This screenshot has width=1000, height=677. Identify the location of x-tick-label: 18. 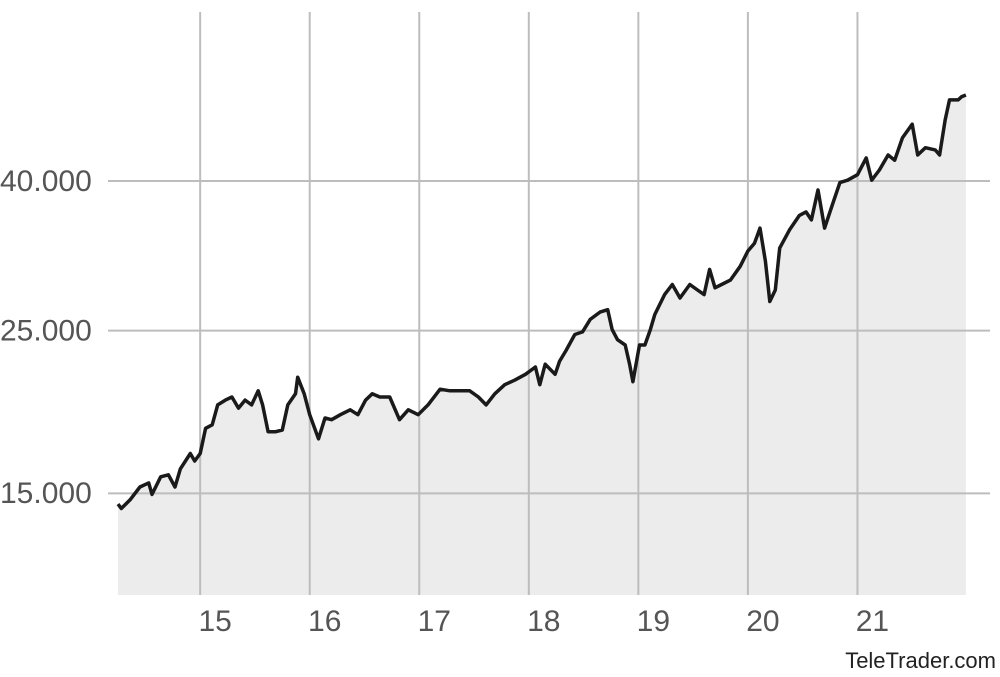
(543, 621).